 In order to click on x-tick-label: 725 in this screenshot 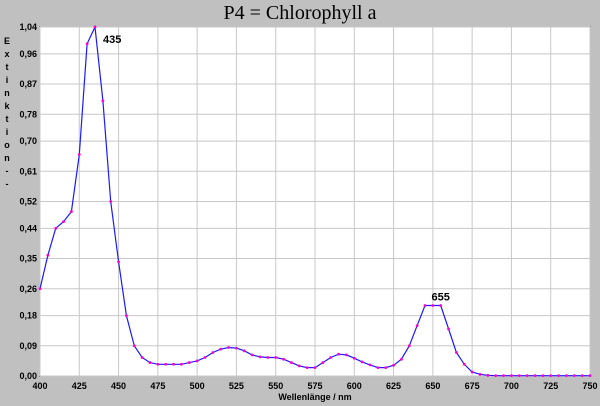, I will do `click(550, 386)`.